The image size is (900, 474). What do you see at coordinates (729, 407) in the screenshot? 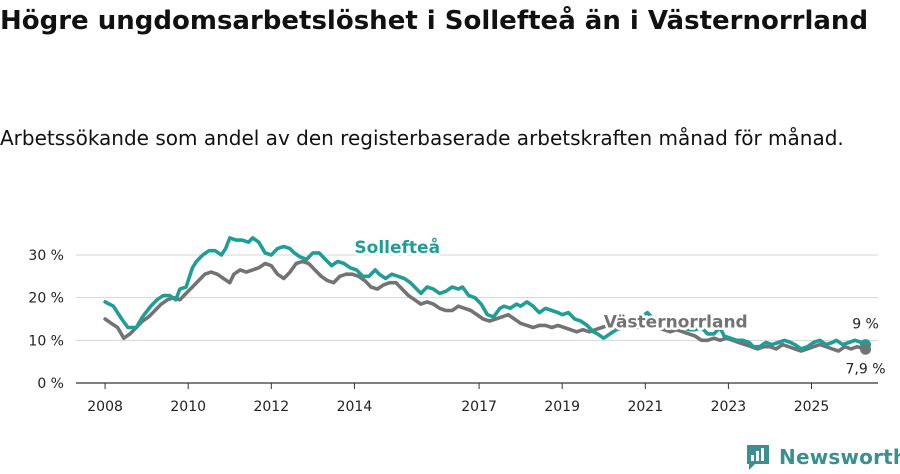
I see `x-tick-label: 2023` at bounding box center [729, 407].